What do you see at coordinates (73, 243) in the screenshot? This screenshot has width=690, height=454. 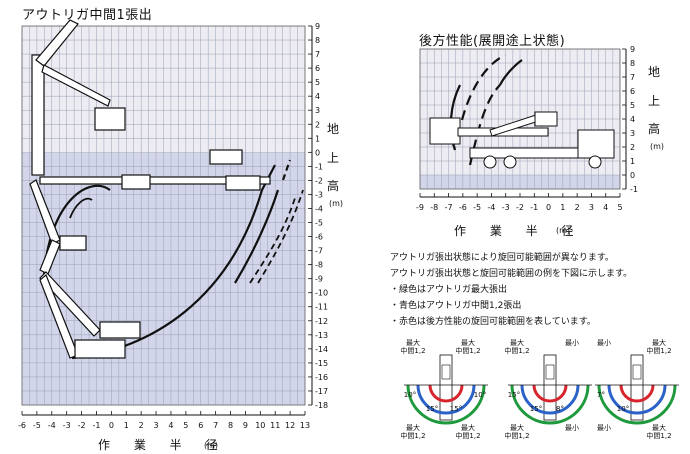 I see `bucket-low-left` at bounding box center [73, 243].